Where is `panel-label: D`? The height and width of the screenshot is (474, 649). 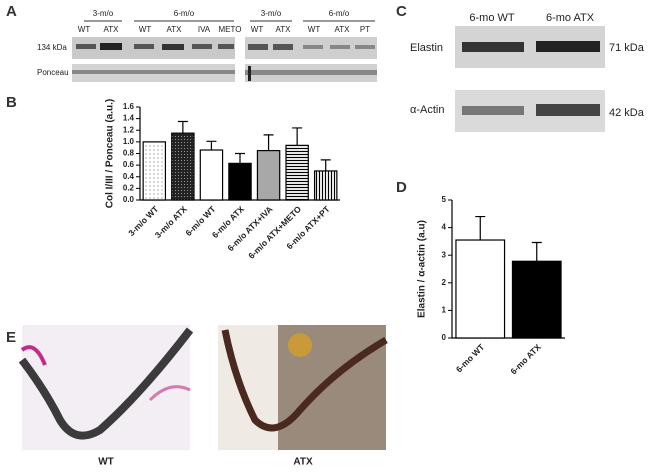 panel-label: D is located at coordinates (401, 187).